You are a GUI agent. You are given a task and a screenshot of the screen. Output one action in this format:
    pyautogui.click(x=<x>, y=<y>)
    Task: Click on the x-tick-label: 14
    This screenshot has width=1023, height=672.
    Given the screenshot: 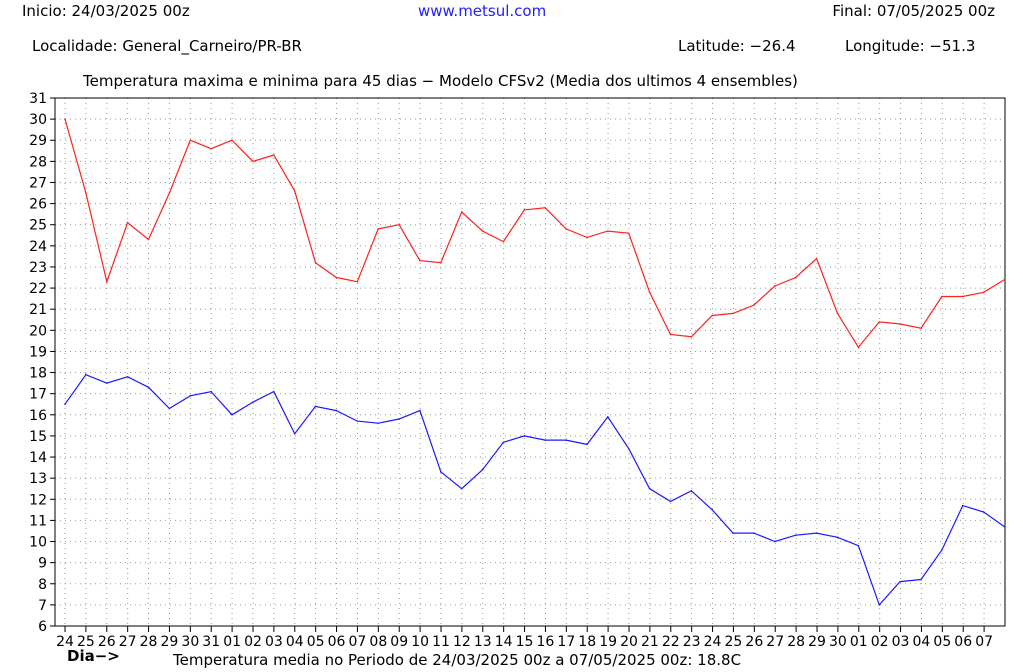 What is the action you would take?
    pyautogui.click(x=504, y=642)
    